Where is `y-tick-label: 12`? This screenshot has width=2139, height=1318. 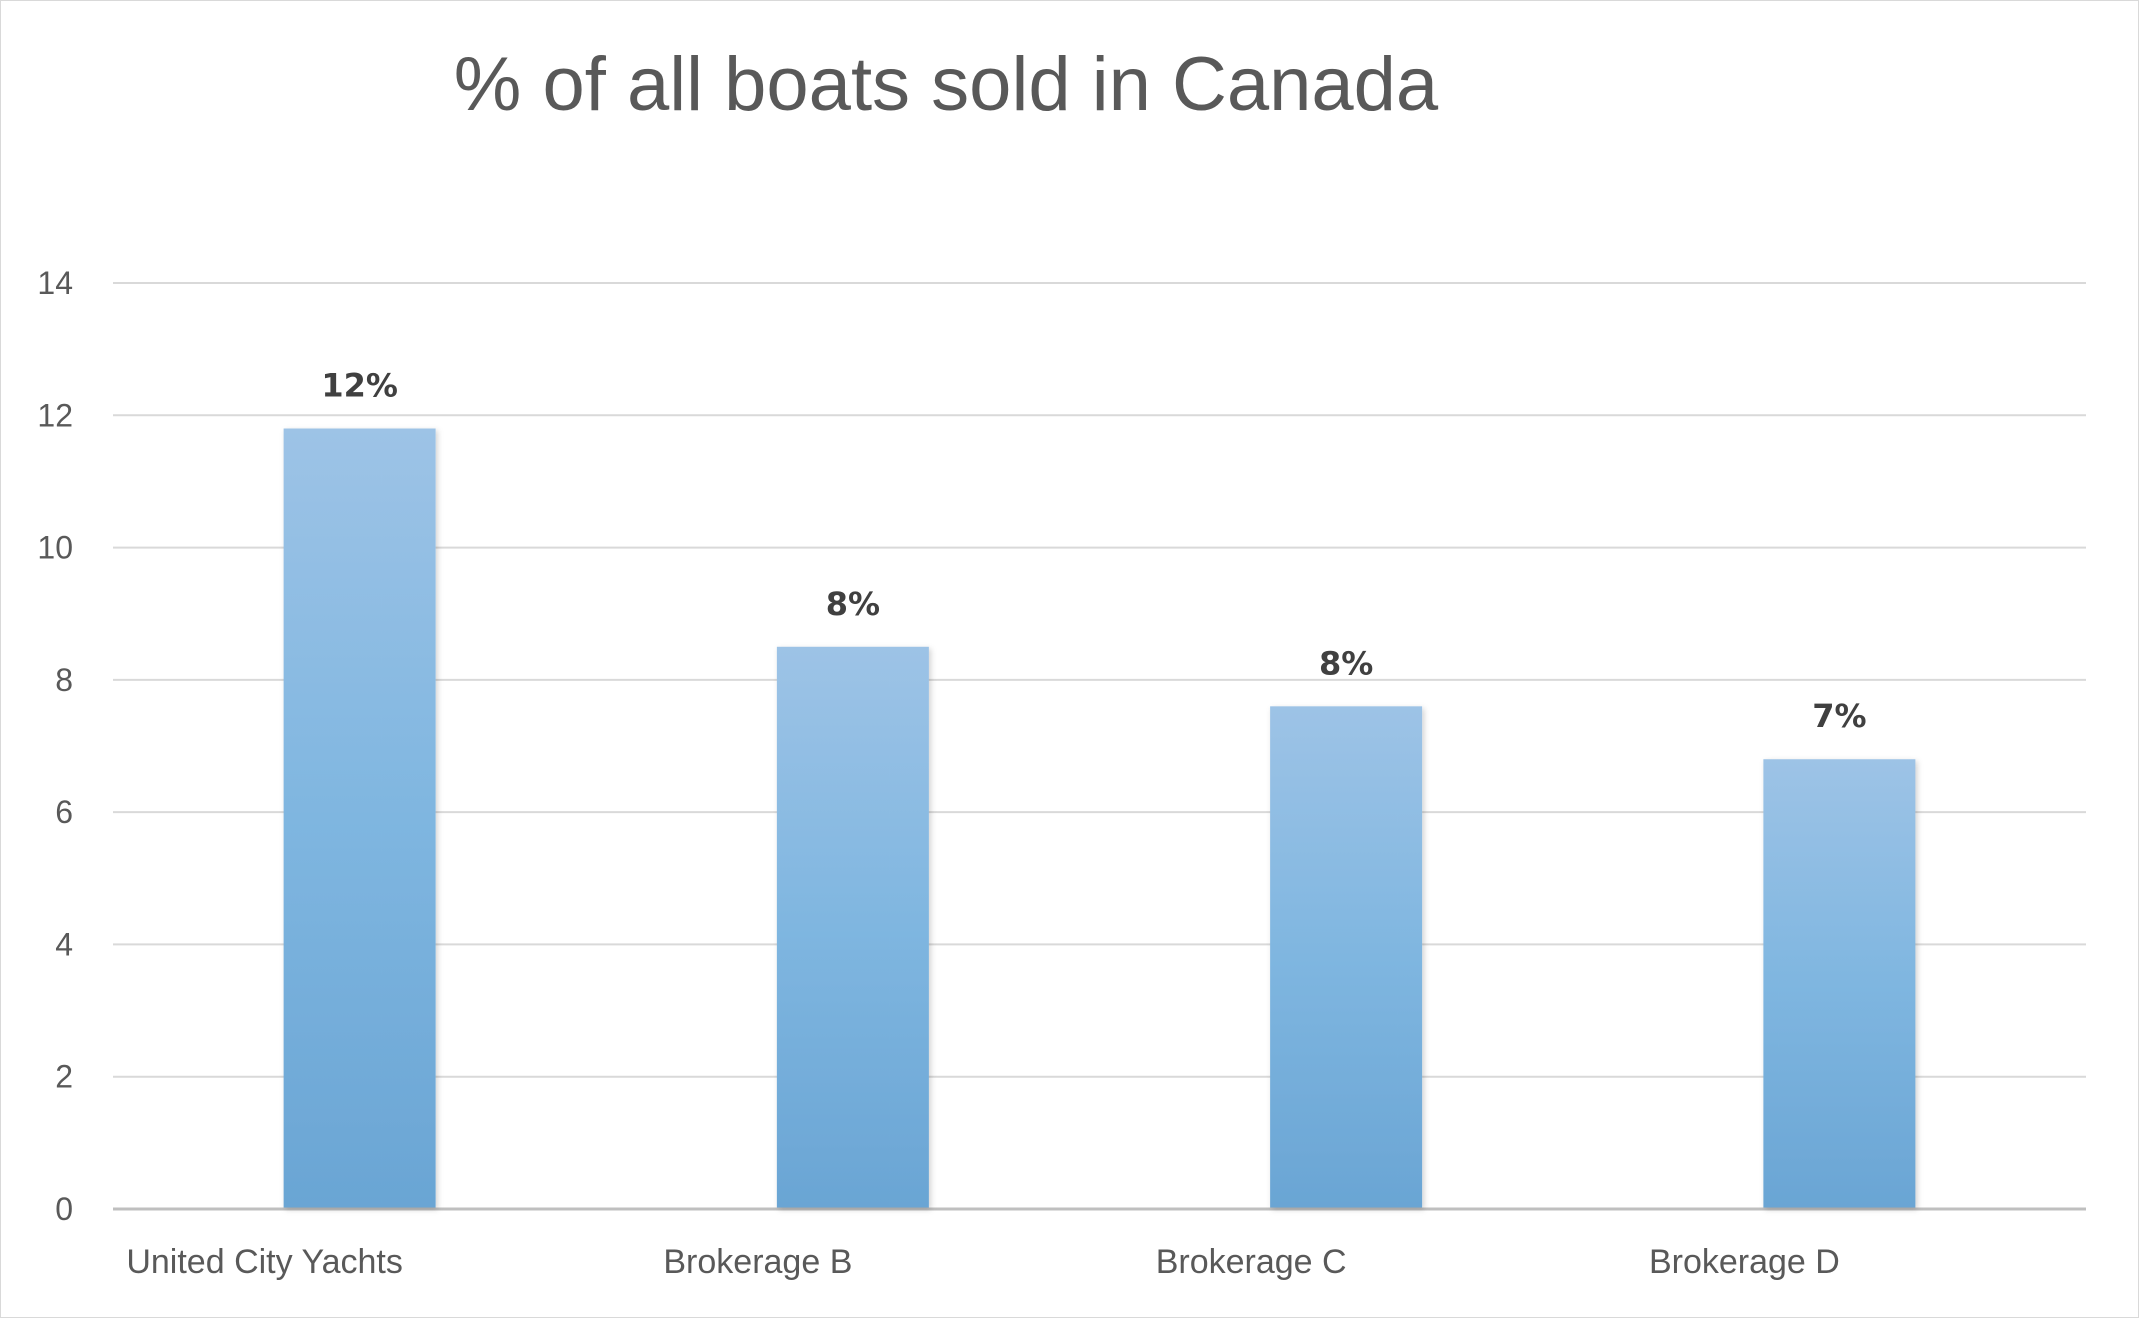
y-tick-label: 12 is located at coordinates (55, 415).